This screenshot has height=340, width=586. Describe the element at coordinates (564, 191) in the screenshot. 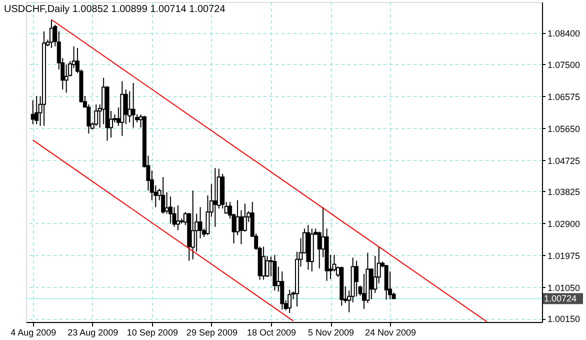

I see `y-tick-label: 1.03825` at that location.